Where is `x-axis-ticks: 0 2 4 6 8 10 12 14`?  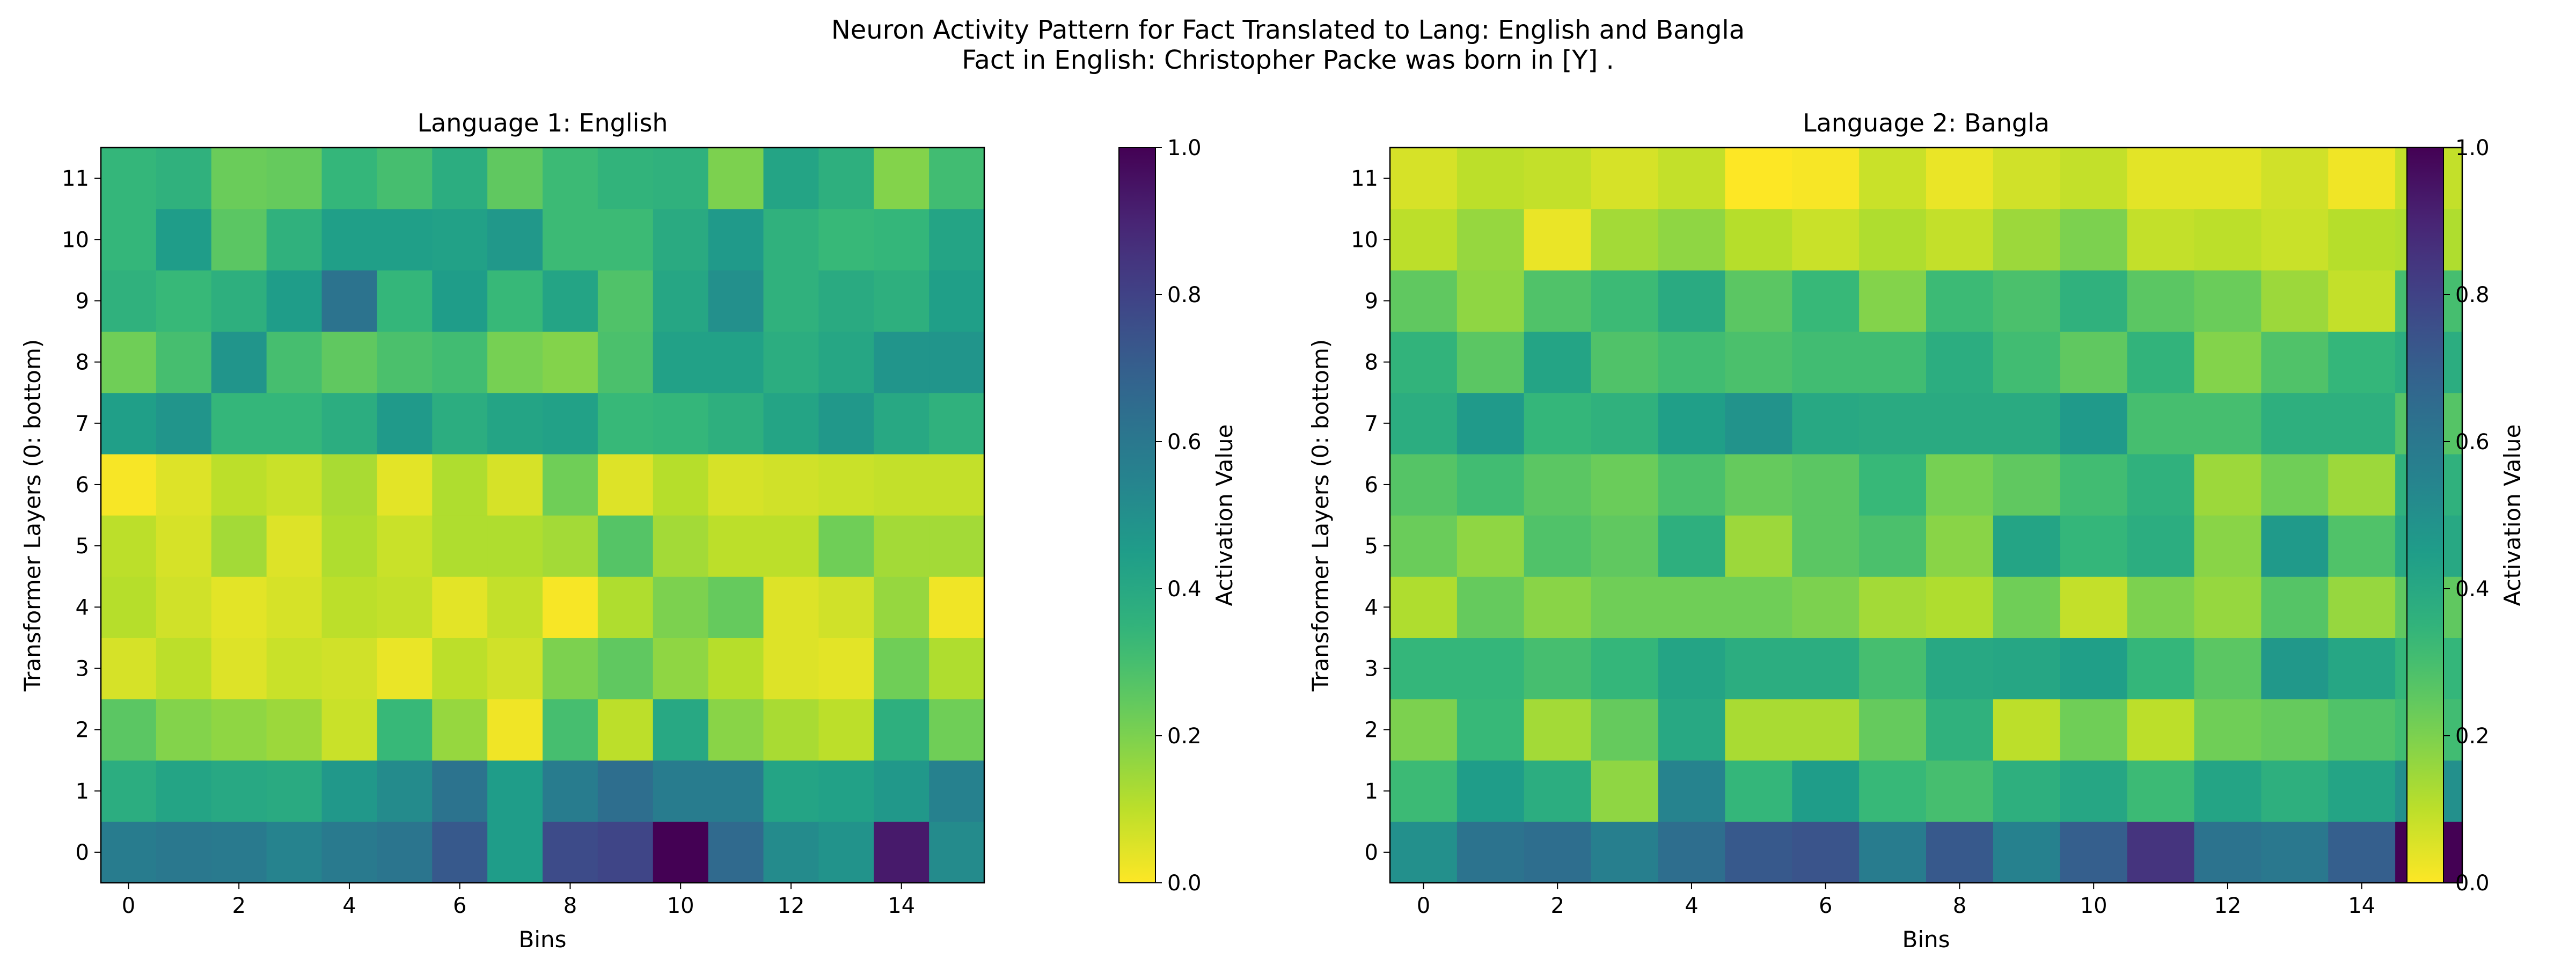 x-axis-ticks: 0 2 4 6 8 10 12 14 is located at coordinates (1896, 900).